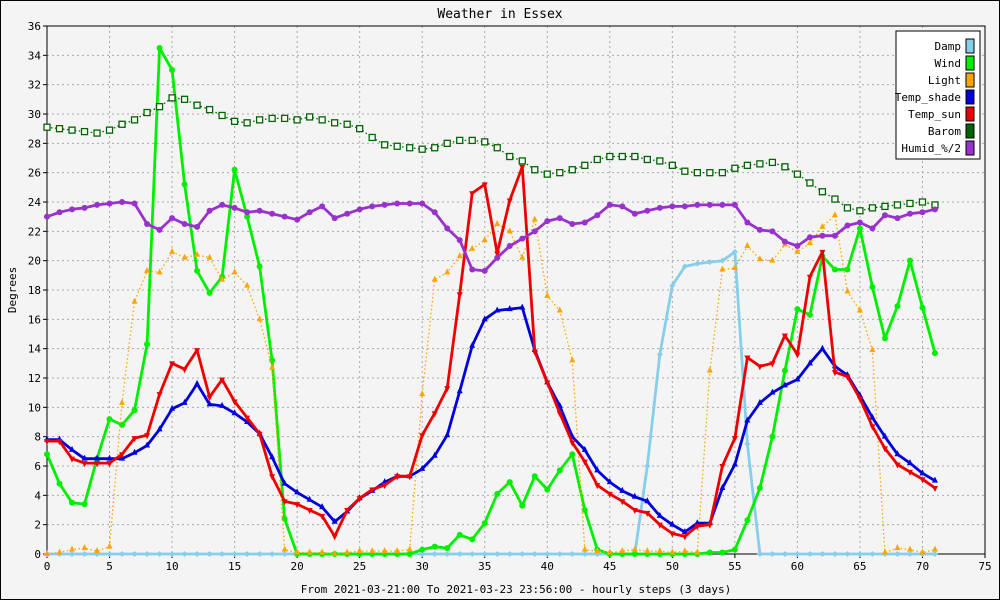 The image size is (1000, 600). Describe the element at coordinates (499, 14) in the screenshot. I see `chart-title: Weather in Essex` at that location.